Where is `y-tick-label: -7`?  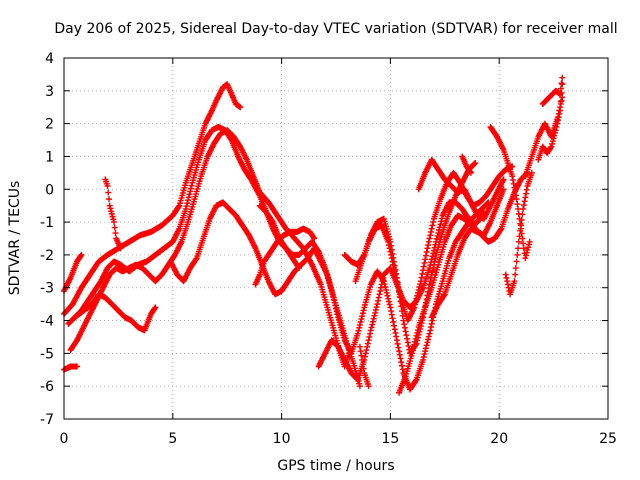 y-tick-label: -7 is located at coordinates (47, 420).